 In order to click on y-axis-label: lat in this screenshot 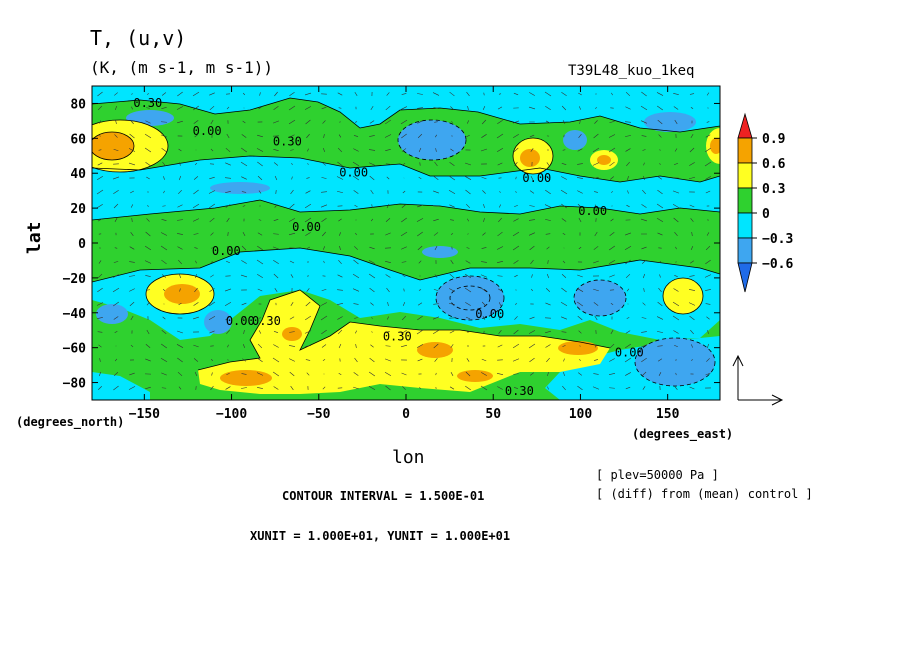, I will do `click(34, 237)`.